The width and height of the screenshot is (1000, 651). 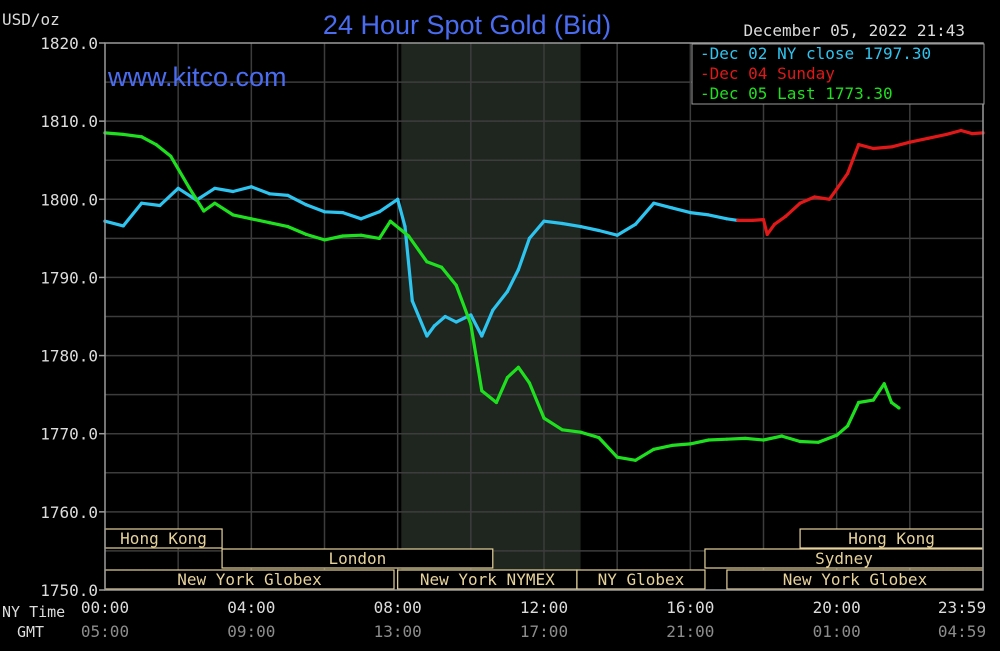 What do you see at coordinates (197, 77) in the screenshot?
I see `watermark: www.kitco.com` at bounding box center [197, 77].